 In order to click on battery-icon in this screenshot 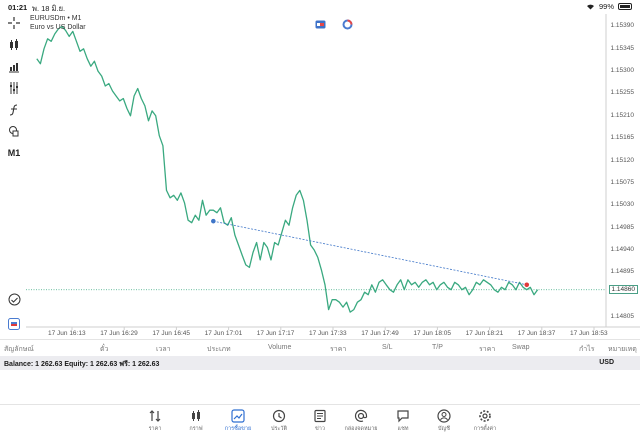, I will do `click(625, 6)`.